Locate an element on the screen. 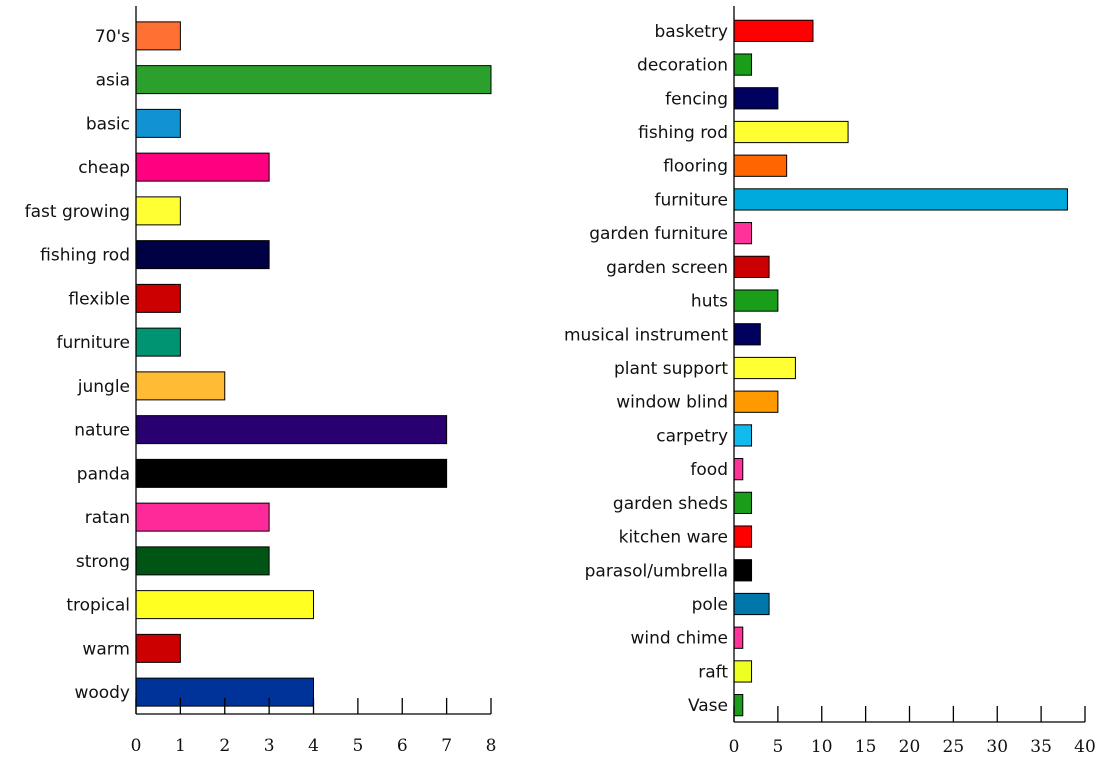  bar-flexible is located at coordinates (158, 298).